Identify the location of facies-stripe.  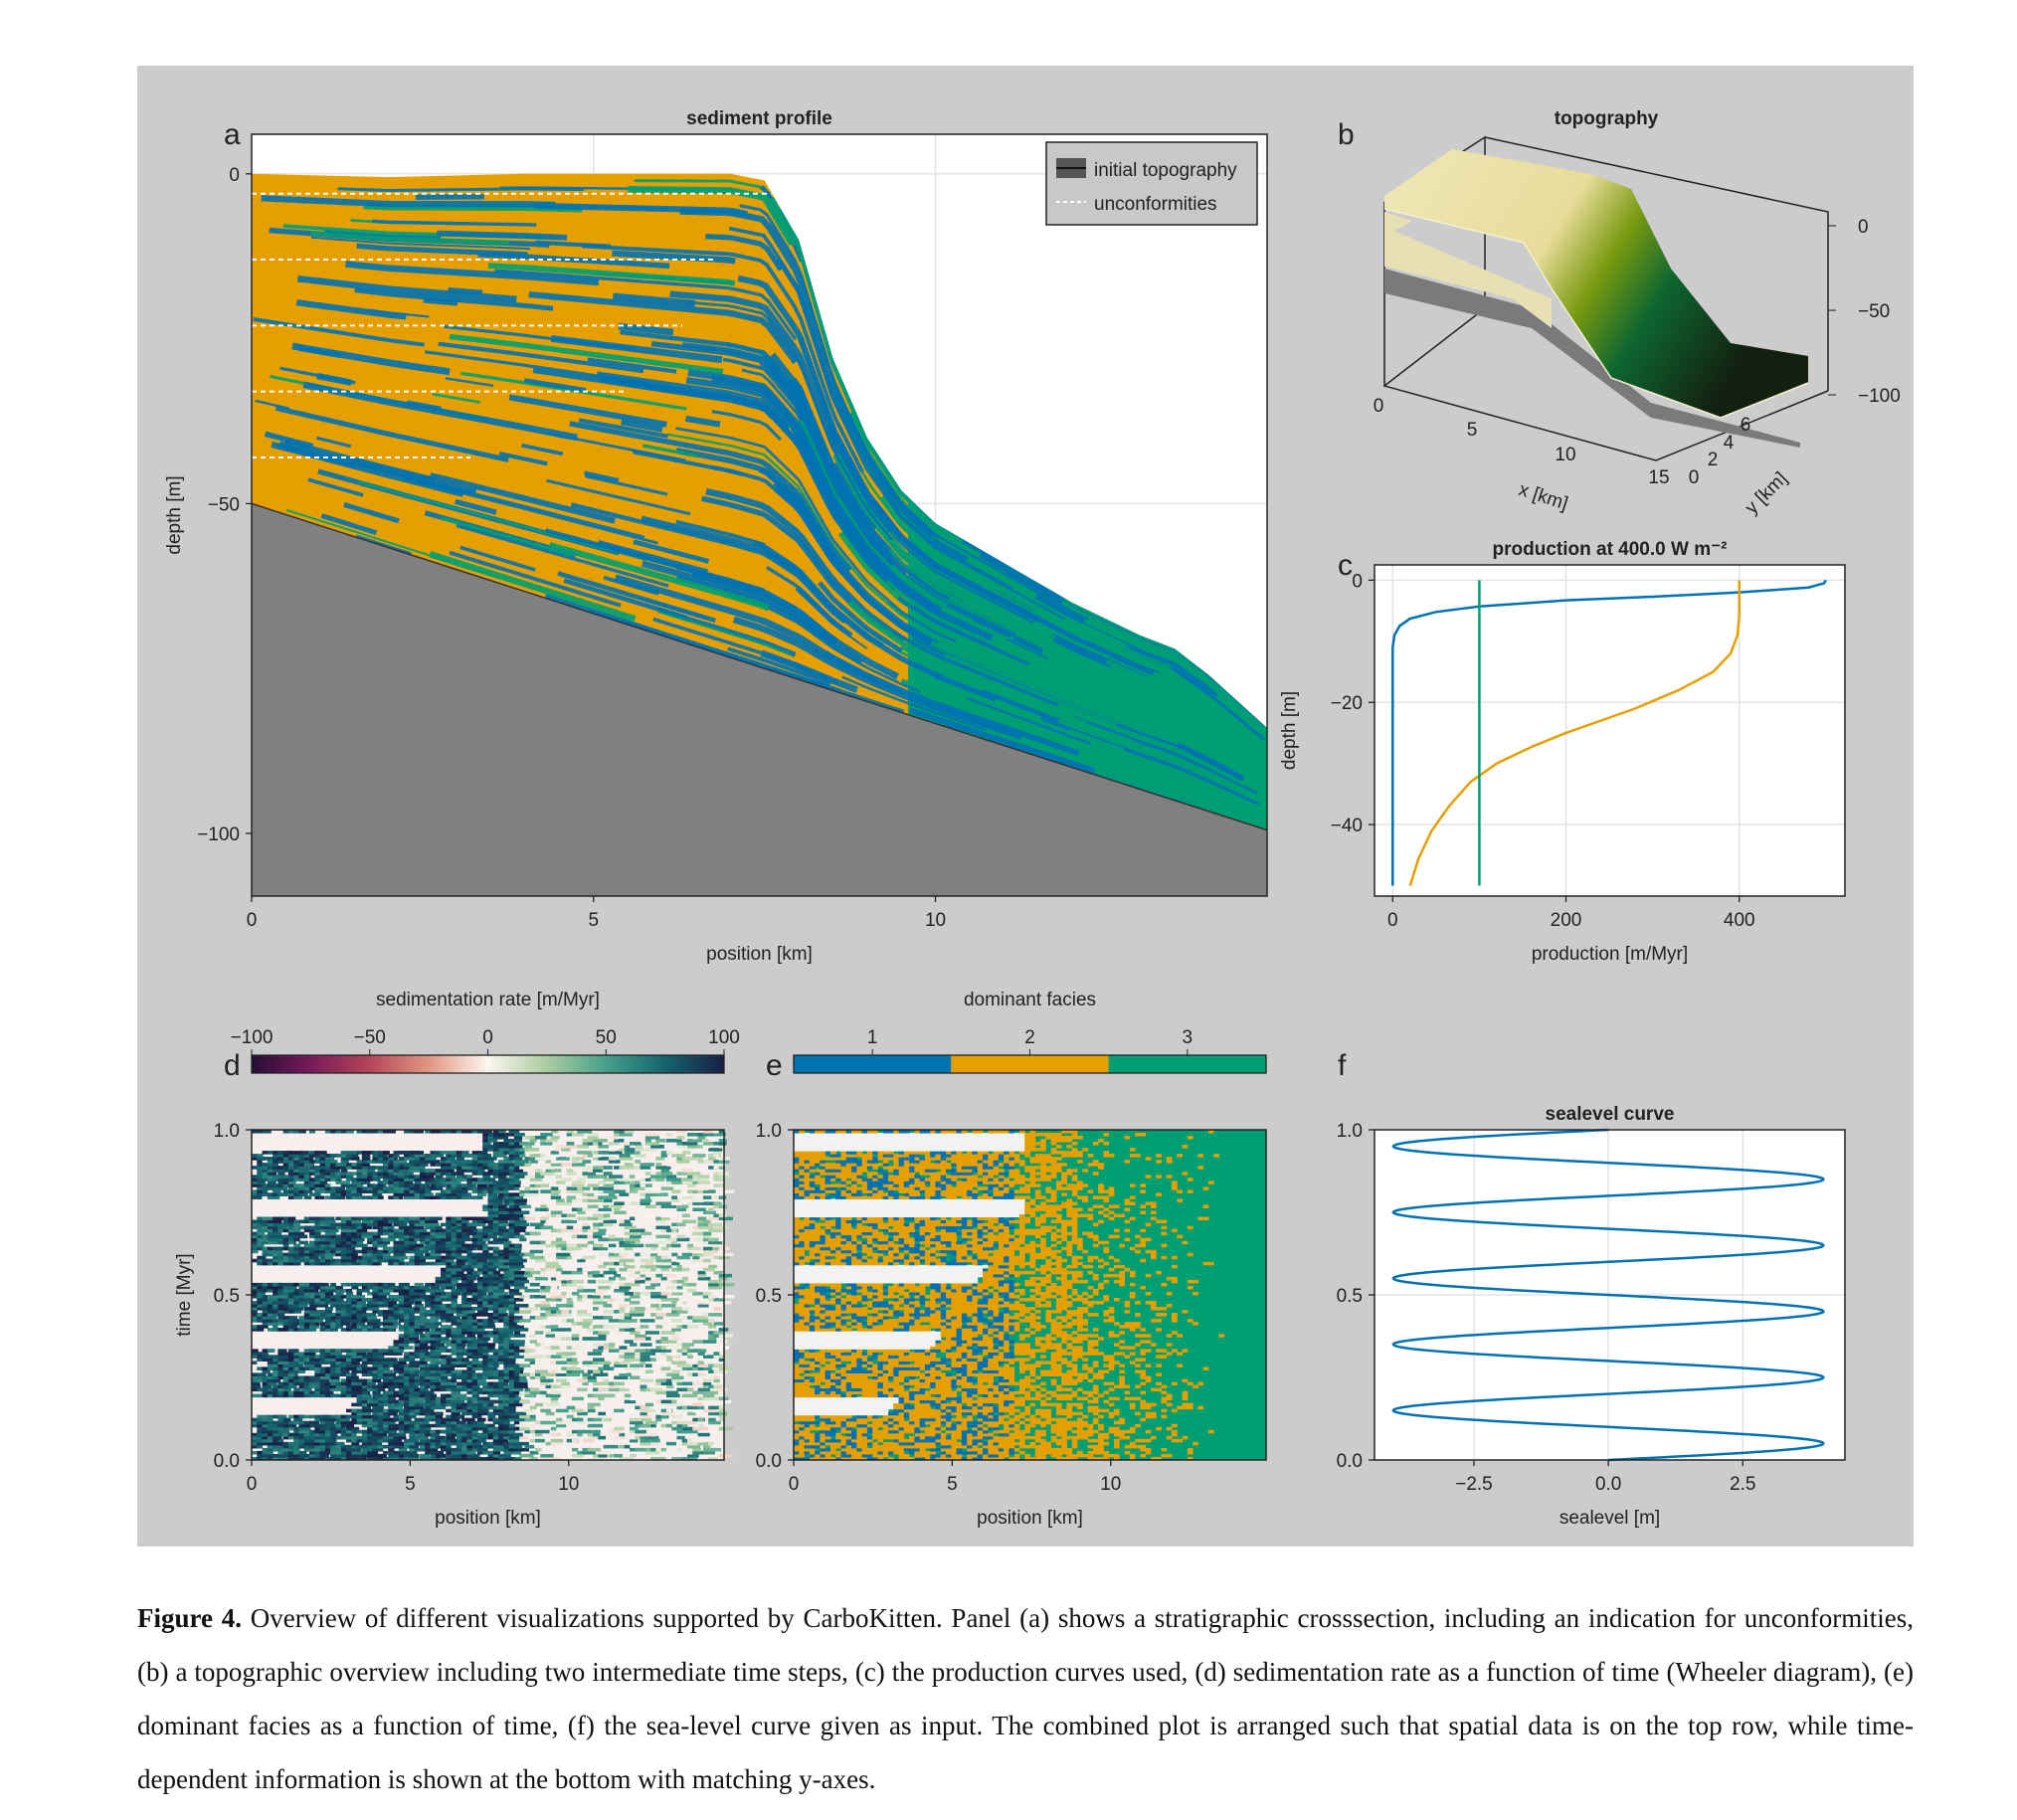
(623, 428).